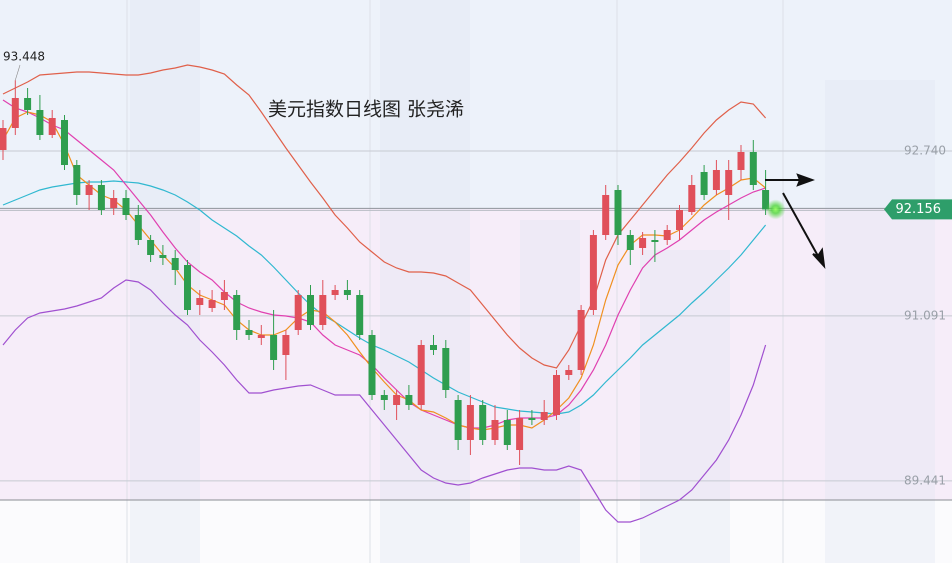  I want to click on current-price-glow, so click(775, 209).